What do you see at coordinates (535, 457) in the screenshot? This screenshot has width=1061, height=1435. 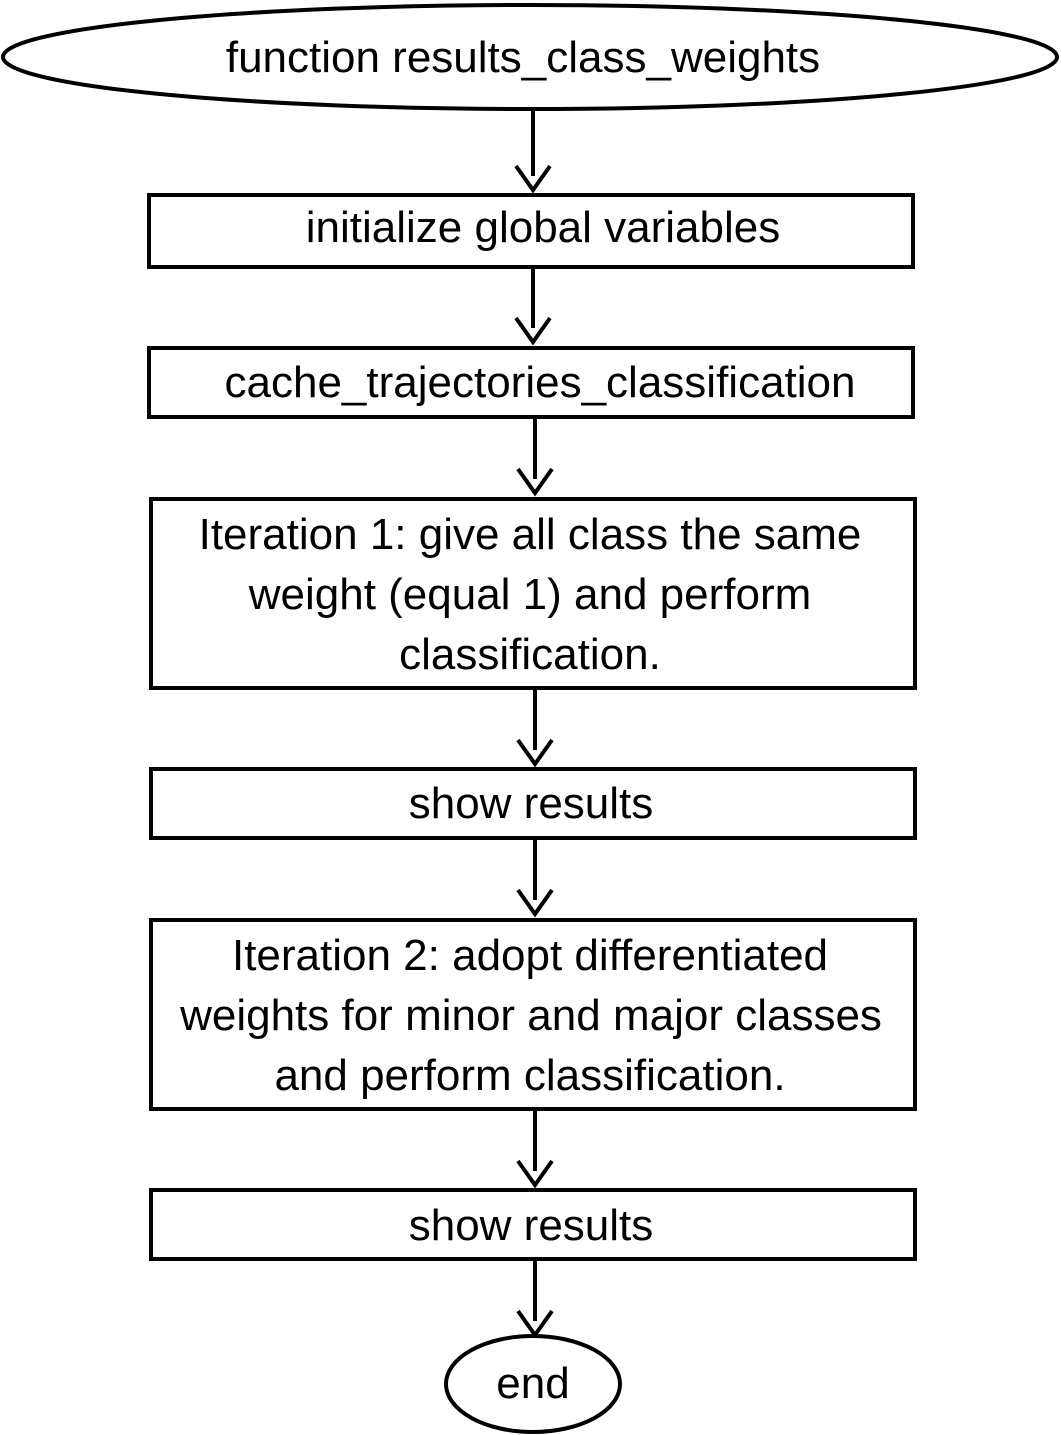 I see `connector-step2-to-step3` at bounding box center [535, 457].